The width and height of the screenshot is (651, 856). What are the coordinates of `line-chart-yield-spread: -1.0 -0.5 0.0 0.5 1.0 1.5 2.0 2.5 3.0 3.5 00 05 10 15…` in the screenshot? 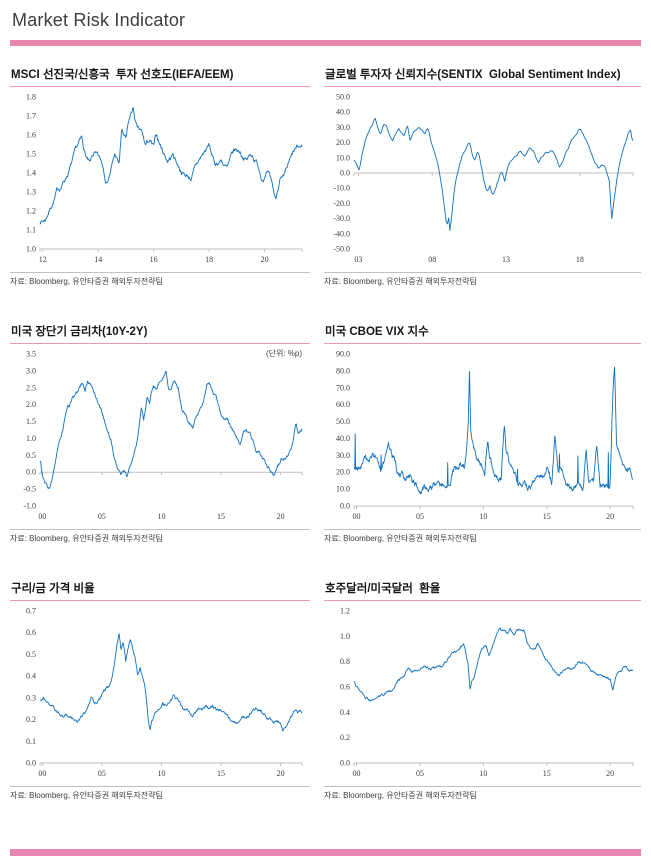 It's located at (163, 434).